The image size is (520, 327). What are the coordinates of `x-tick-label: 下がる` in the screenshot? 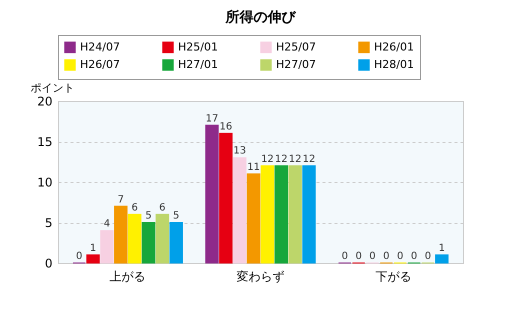 It's located at (393, 277).